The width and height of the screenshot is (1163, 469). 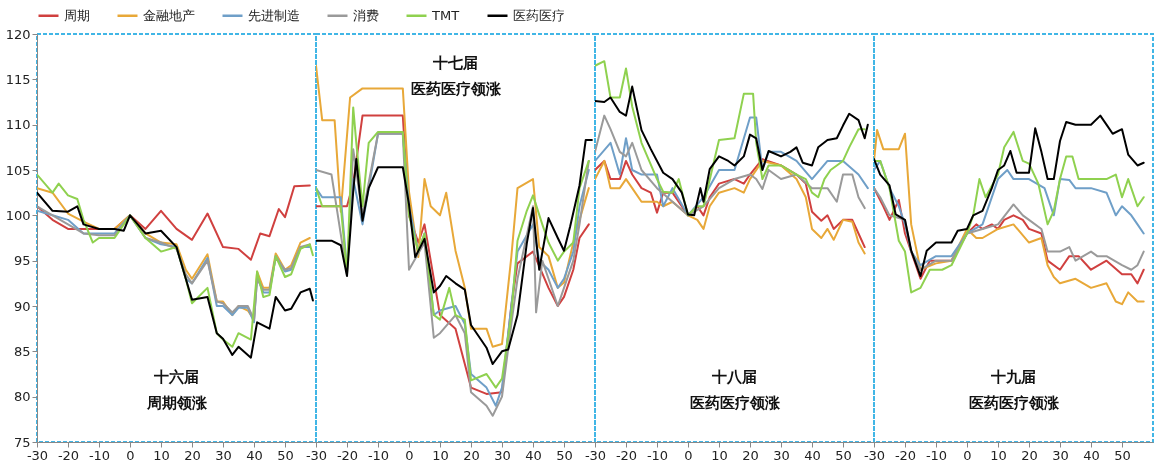 What do you see at coordinates (1013, 377) in the screenshot?
I see `annotation: 十九届` at bounding box center [1013, 377].